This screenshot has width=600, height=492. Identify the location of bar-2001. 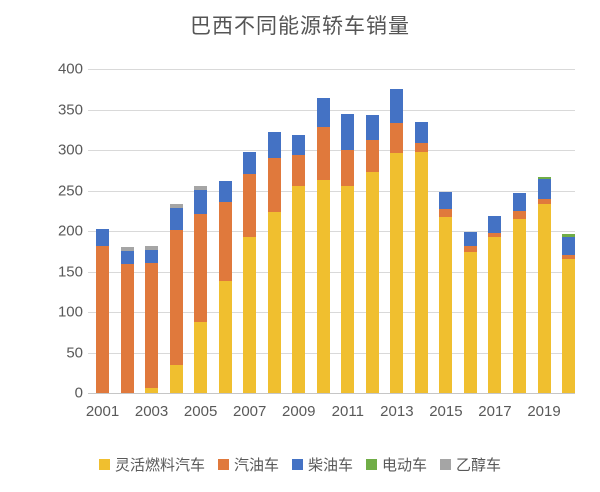
(102, 311).